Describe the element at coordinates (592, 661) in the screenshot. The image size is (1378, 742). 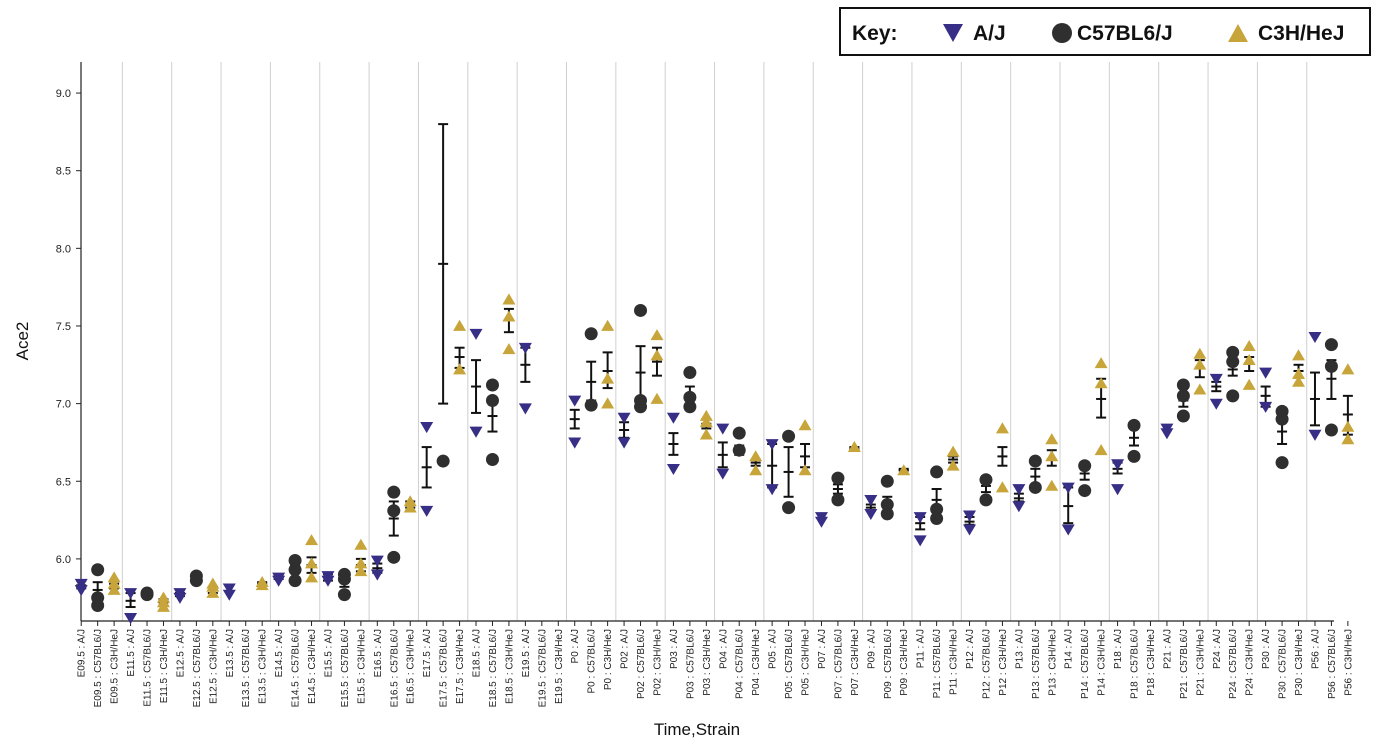
I see `x-tick-label: P0 : C57BL6/J` at that location.